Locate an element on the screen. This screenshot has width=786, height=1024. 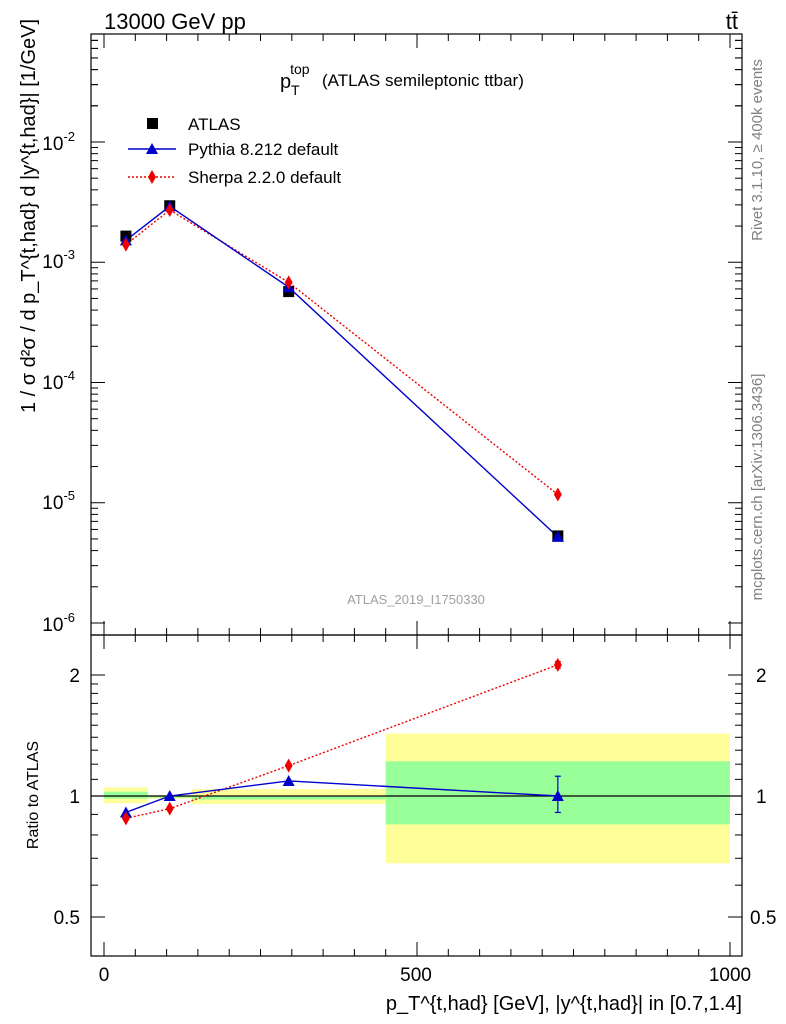
plot-title-rest: (ATLAS semileptonic ttbar) is located at coordinates (423, 80).